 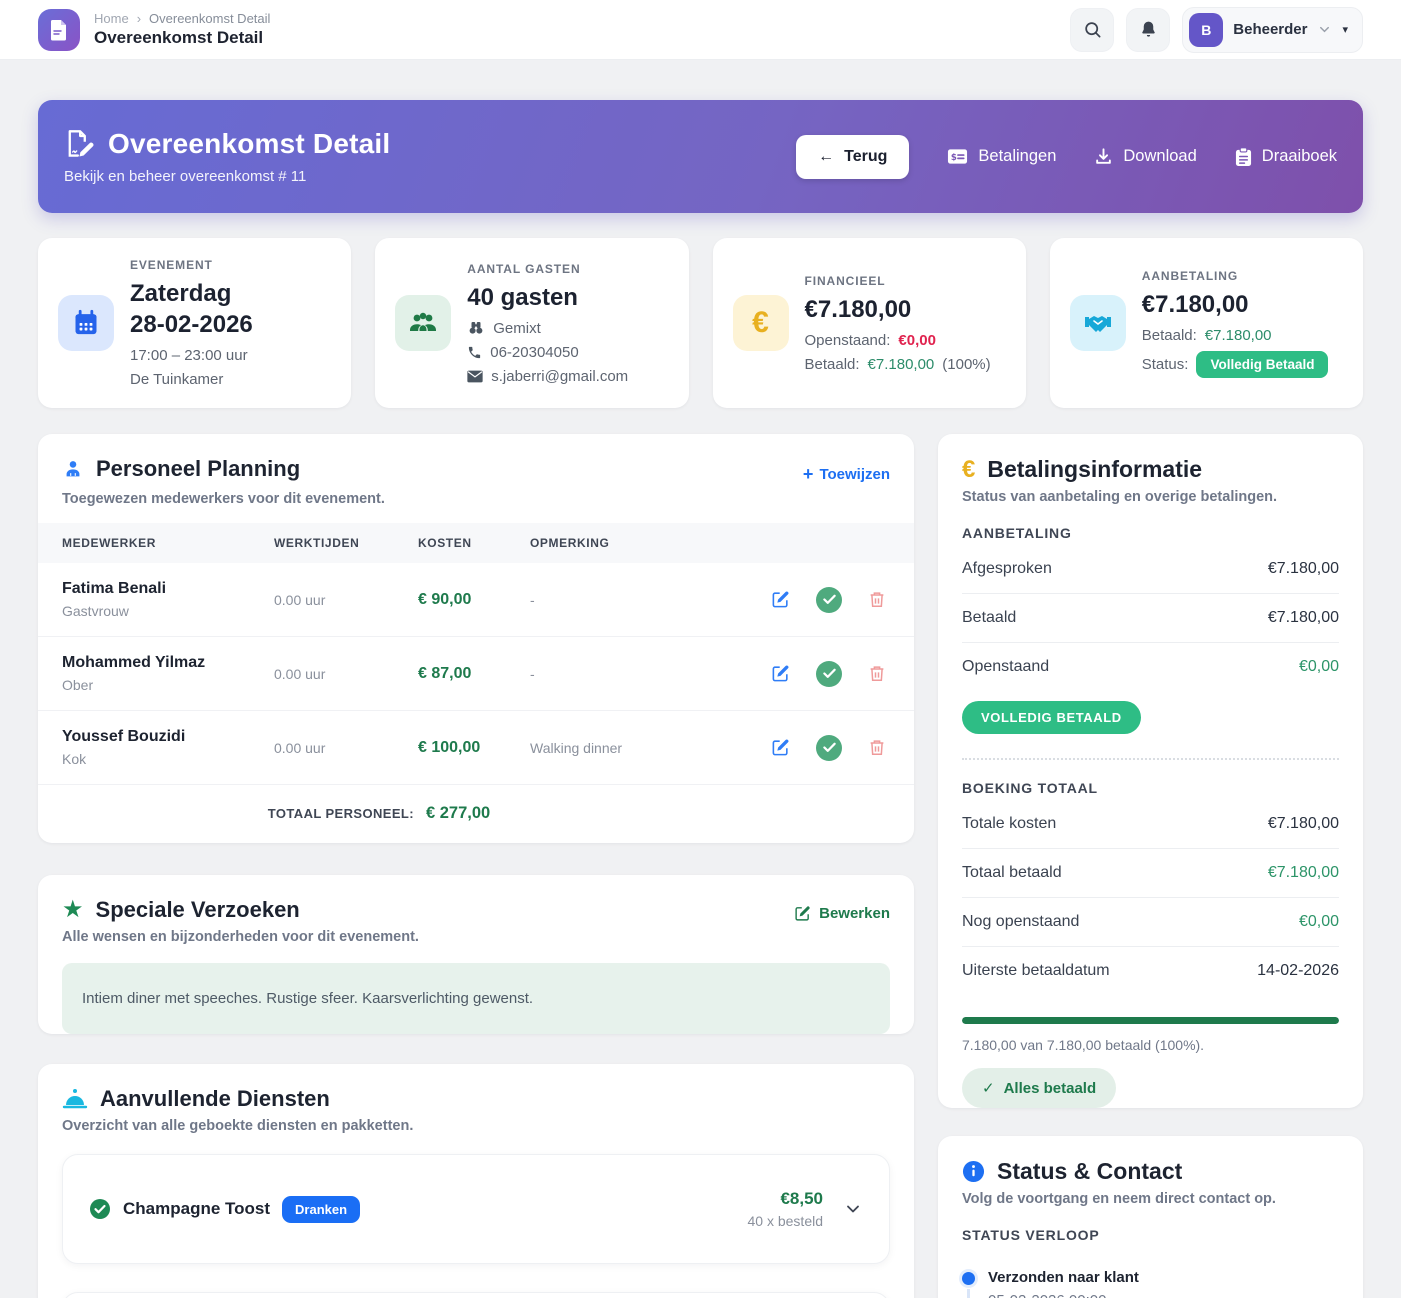 What do you see at coordinates (177, 380) in the screenshot?
I see `event-location: De Tuinkamer` at bounding box center [177, 380].